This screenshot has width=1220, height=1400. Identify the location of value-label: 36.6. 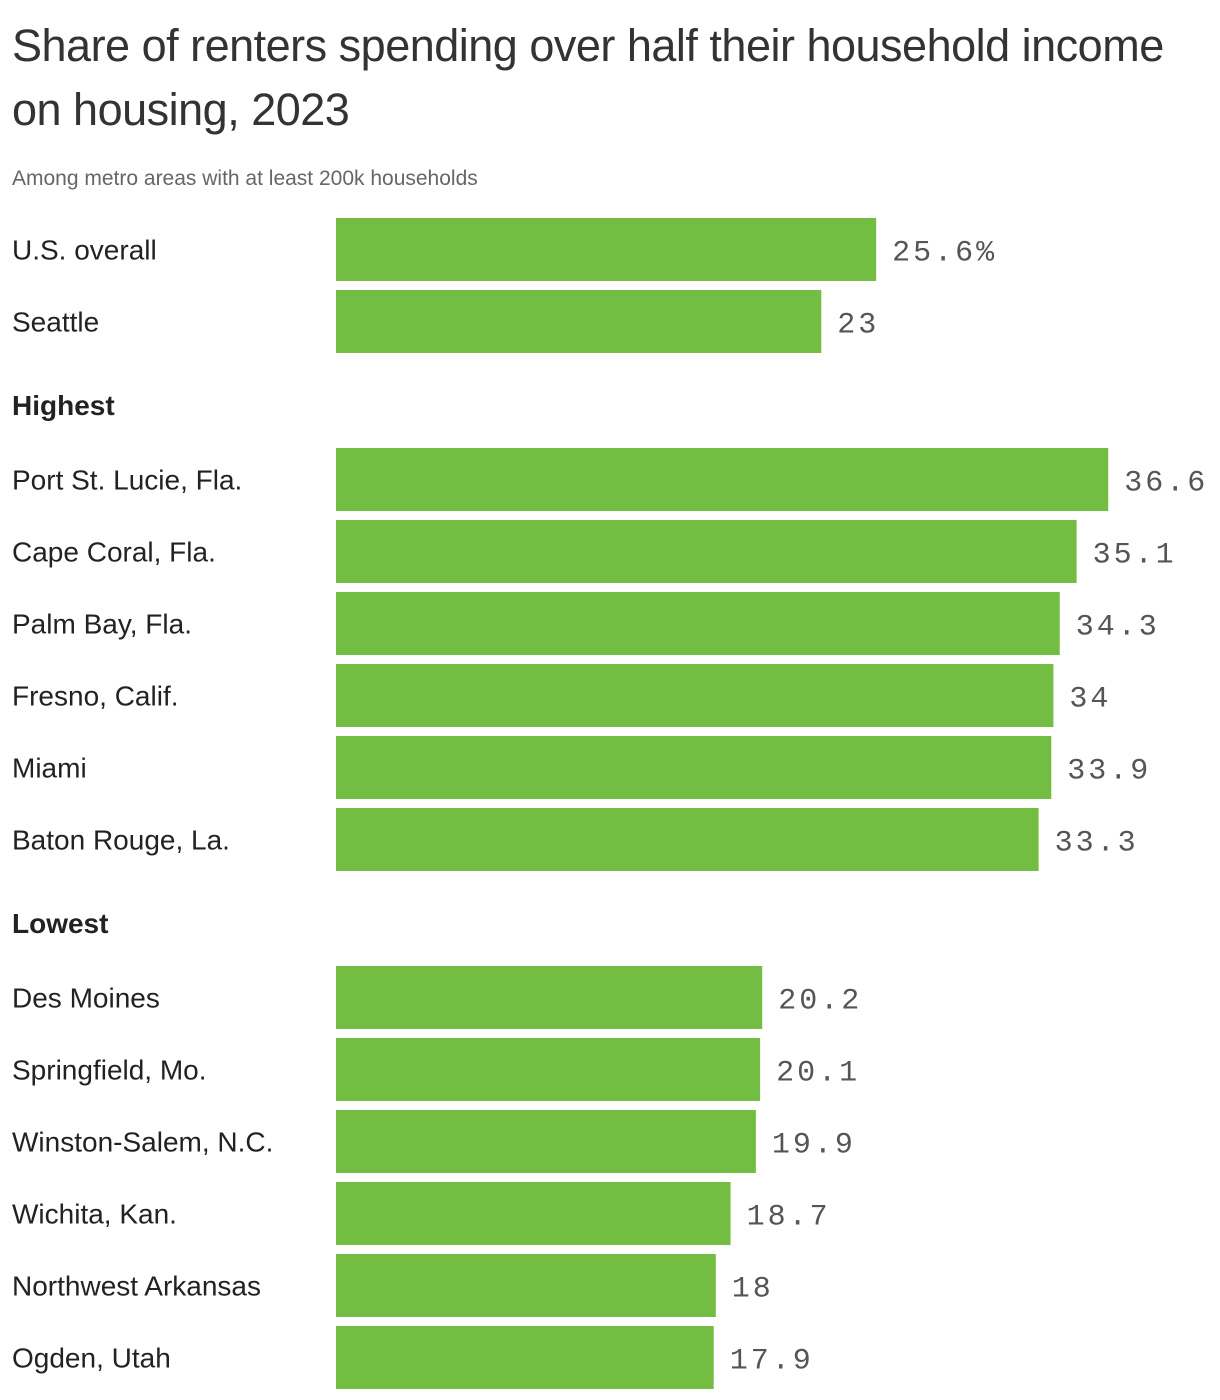
(1166, 484).